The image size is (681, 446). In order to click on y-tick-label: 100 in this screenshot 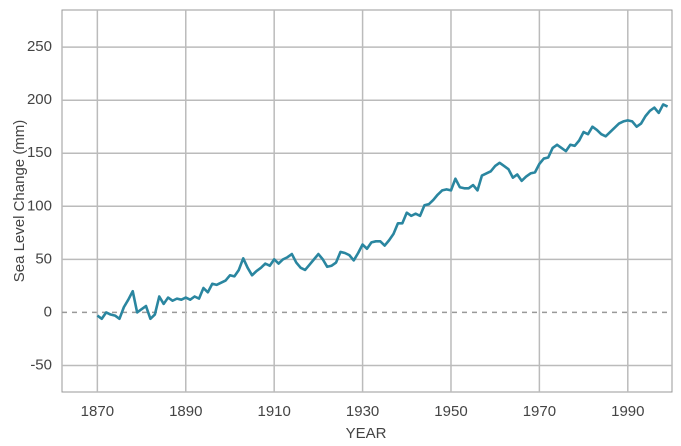, I will do `click(39, 205)`.